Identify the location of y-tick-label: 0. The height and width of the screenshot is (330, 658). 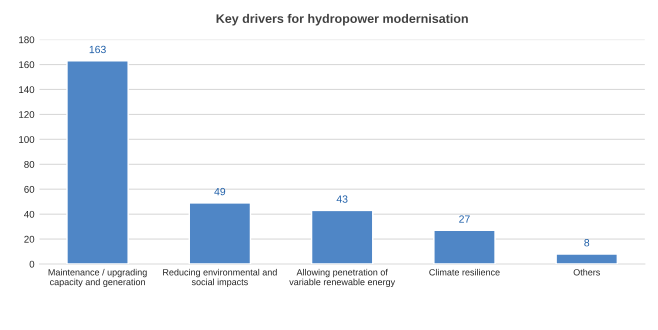
(32, 264).